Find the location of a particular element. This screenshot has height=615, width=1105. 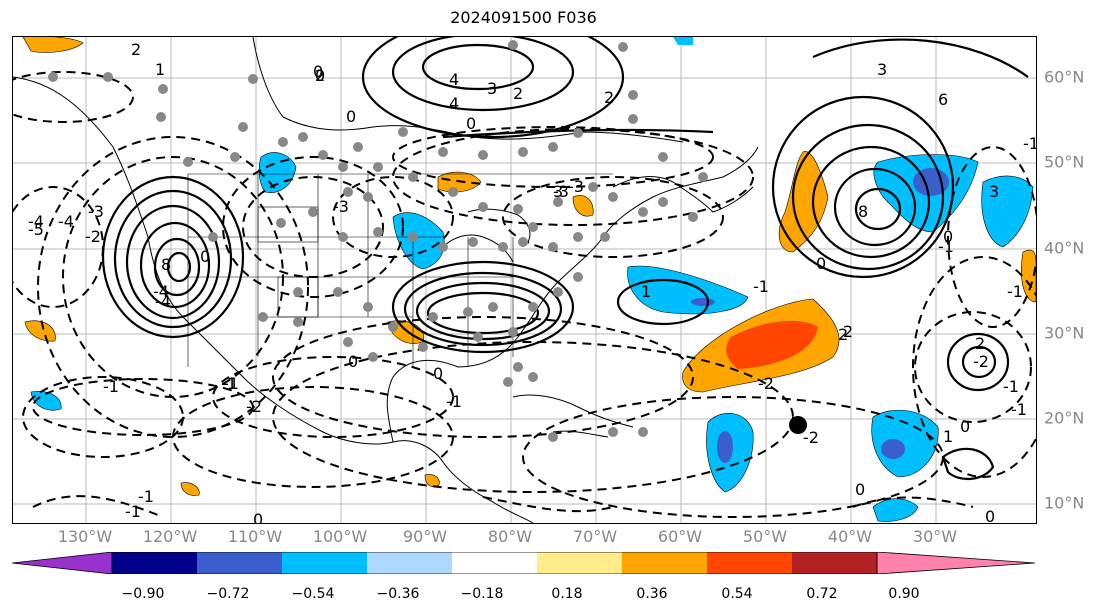

lon-label: 120°W is located at coordinates (170, 536).